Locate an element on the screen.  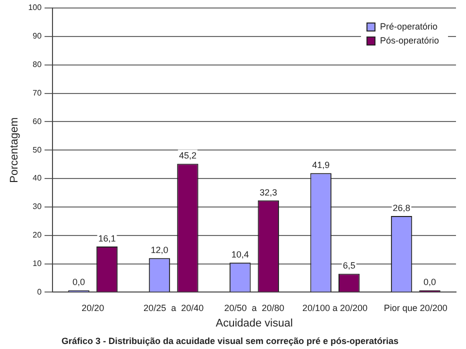
y-tick-label: 10 is located at coordinates (37, 263).